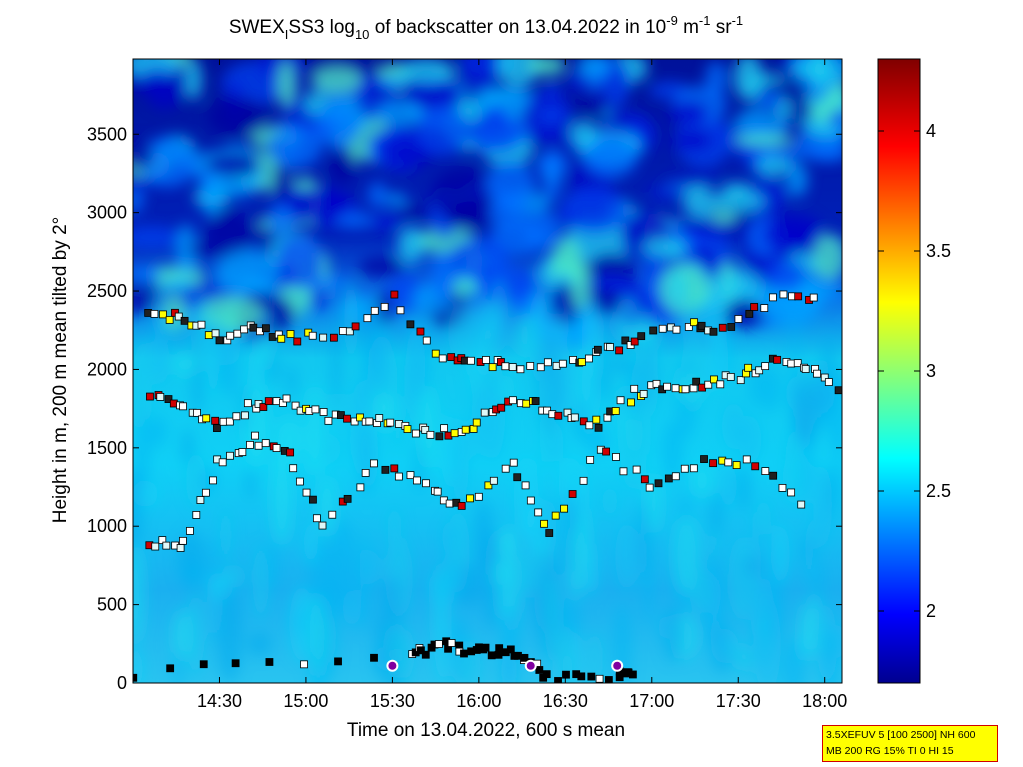 This screenshot has width=1023, height=767. Describe the element at coordinates (107, 526) in the screenshot. I see `y-tick-label: 1000` at that location.